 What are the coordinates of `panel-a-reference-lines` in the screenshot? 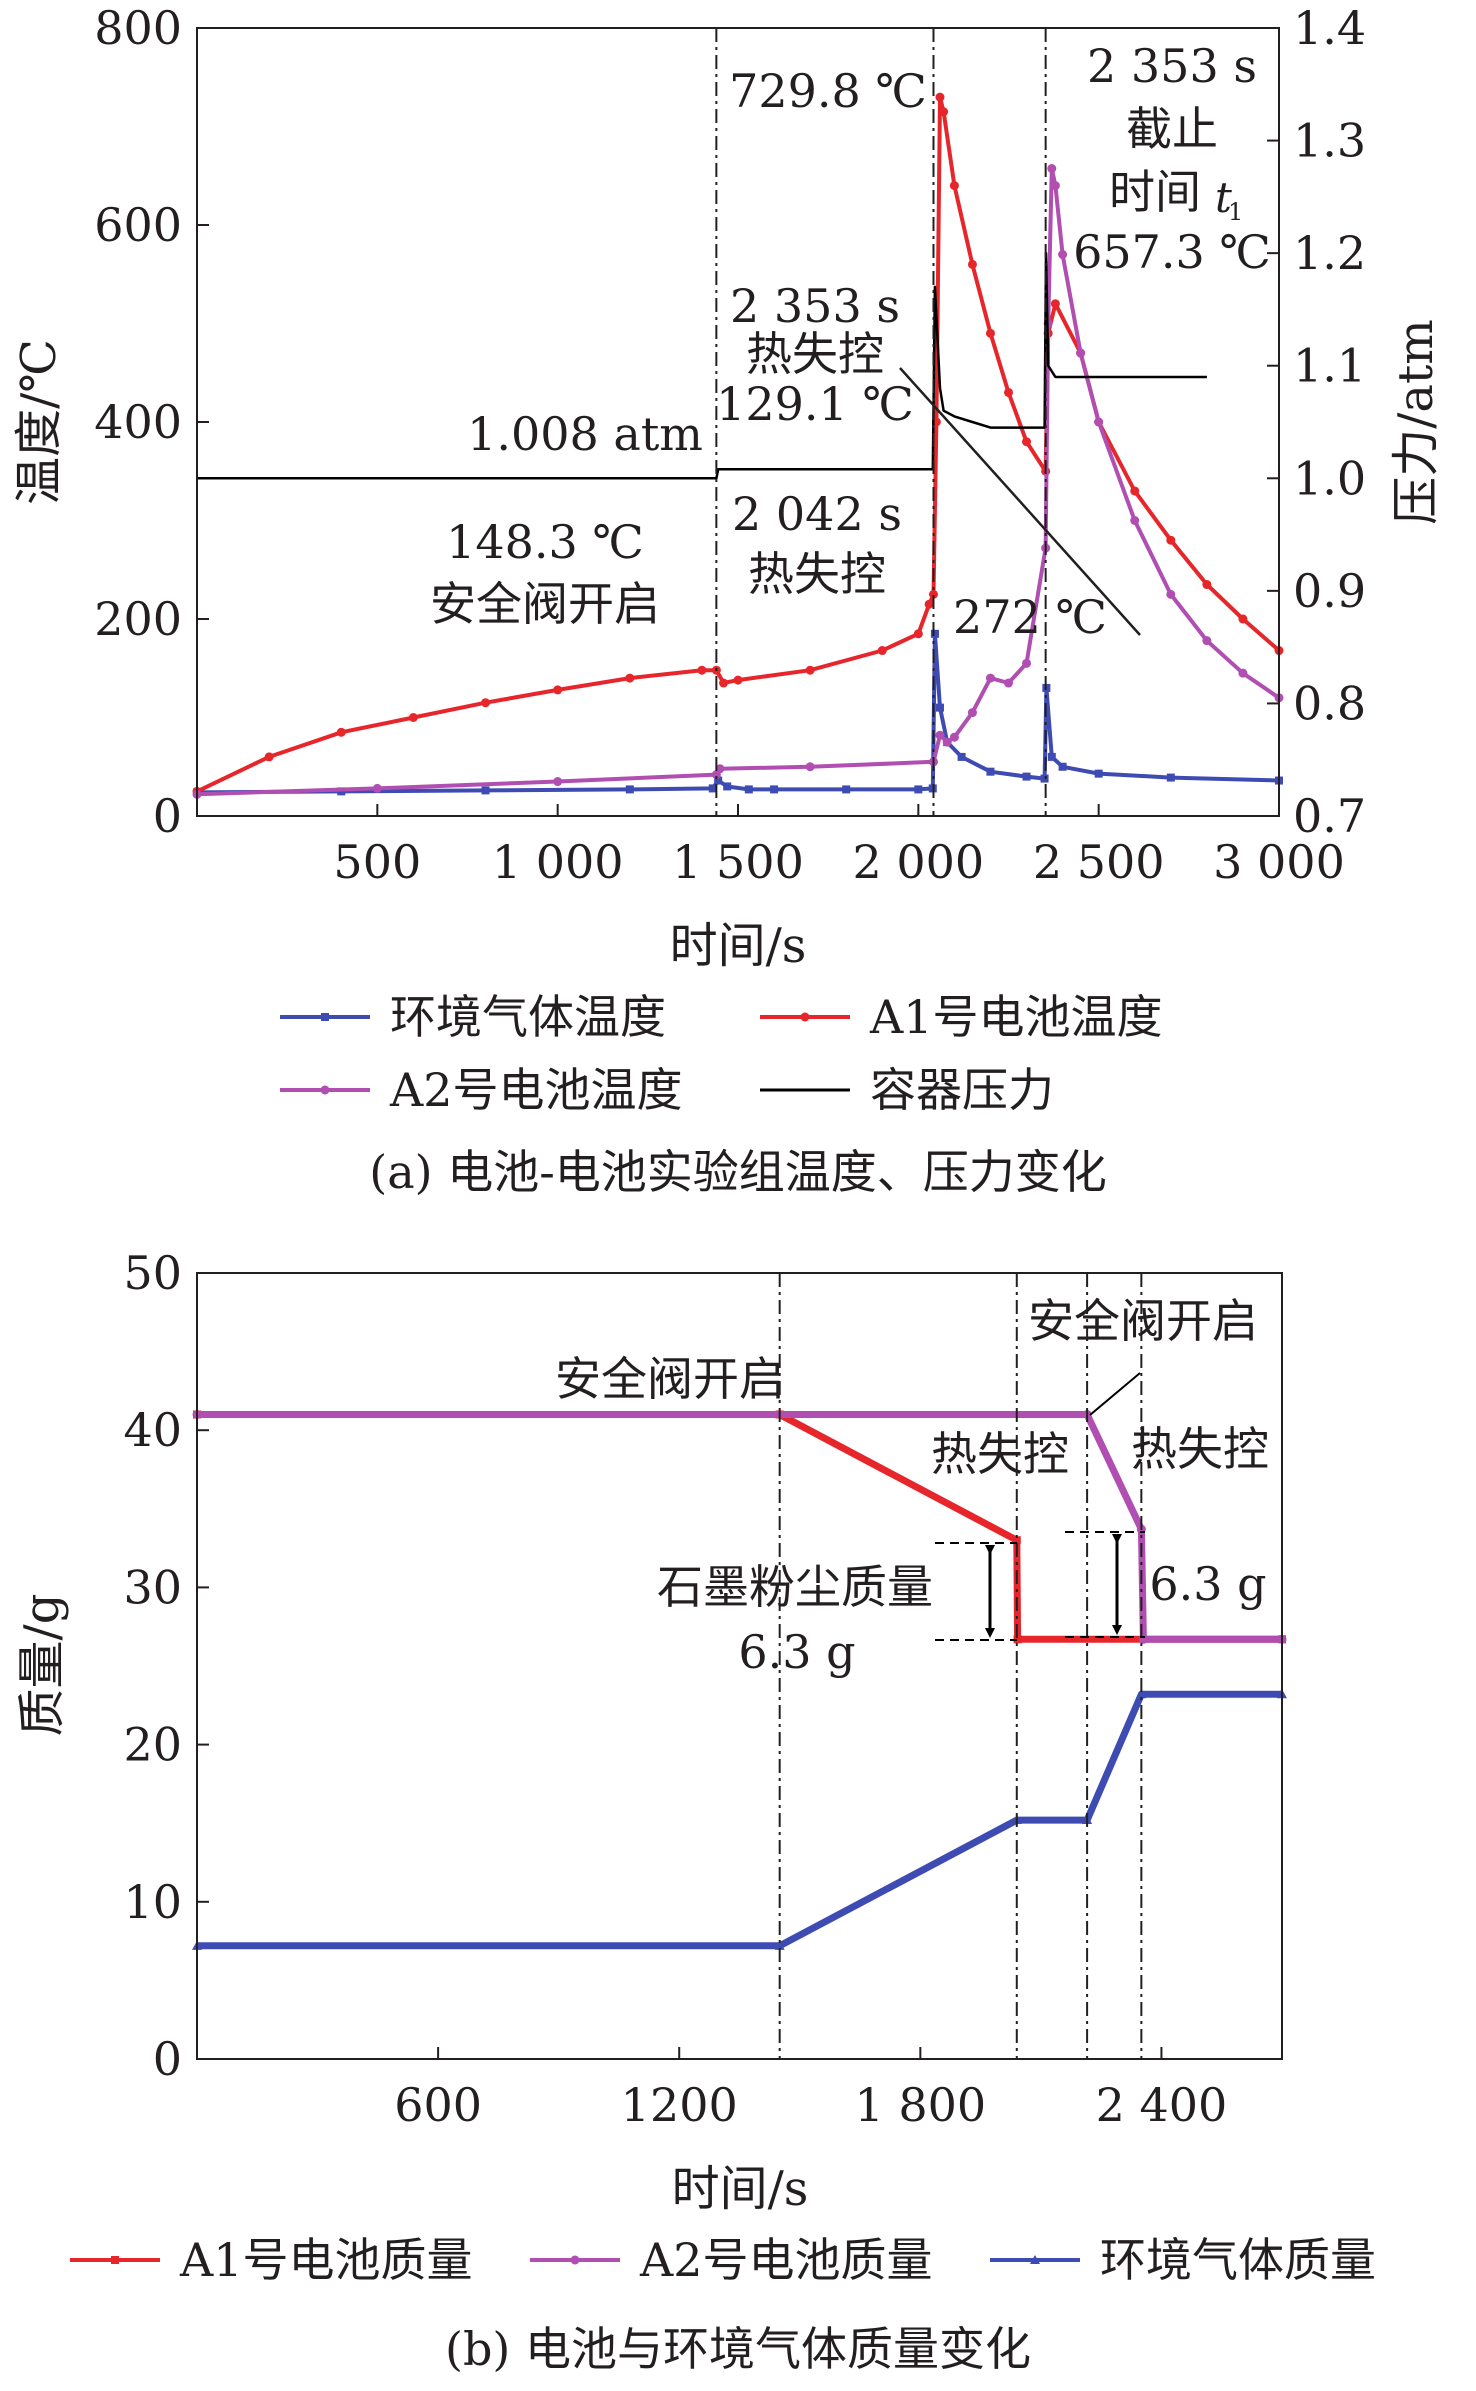 It's located at (881, 422).